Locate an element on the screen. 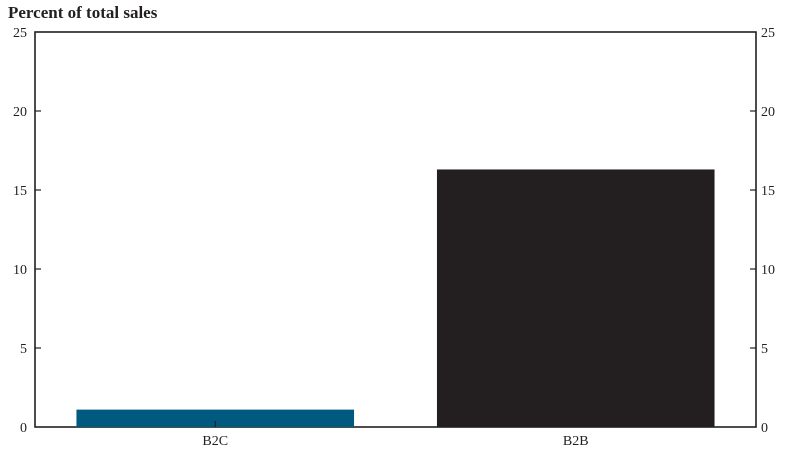  y-tick-label-left-10: 10 is located at coordinates (20, 270).